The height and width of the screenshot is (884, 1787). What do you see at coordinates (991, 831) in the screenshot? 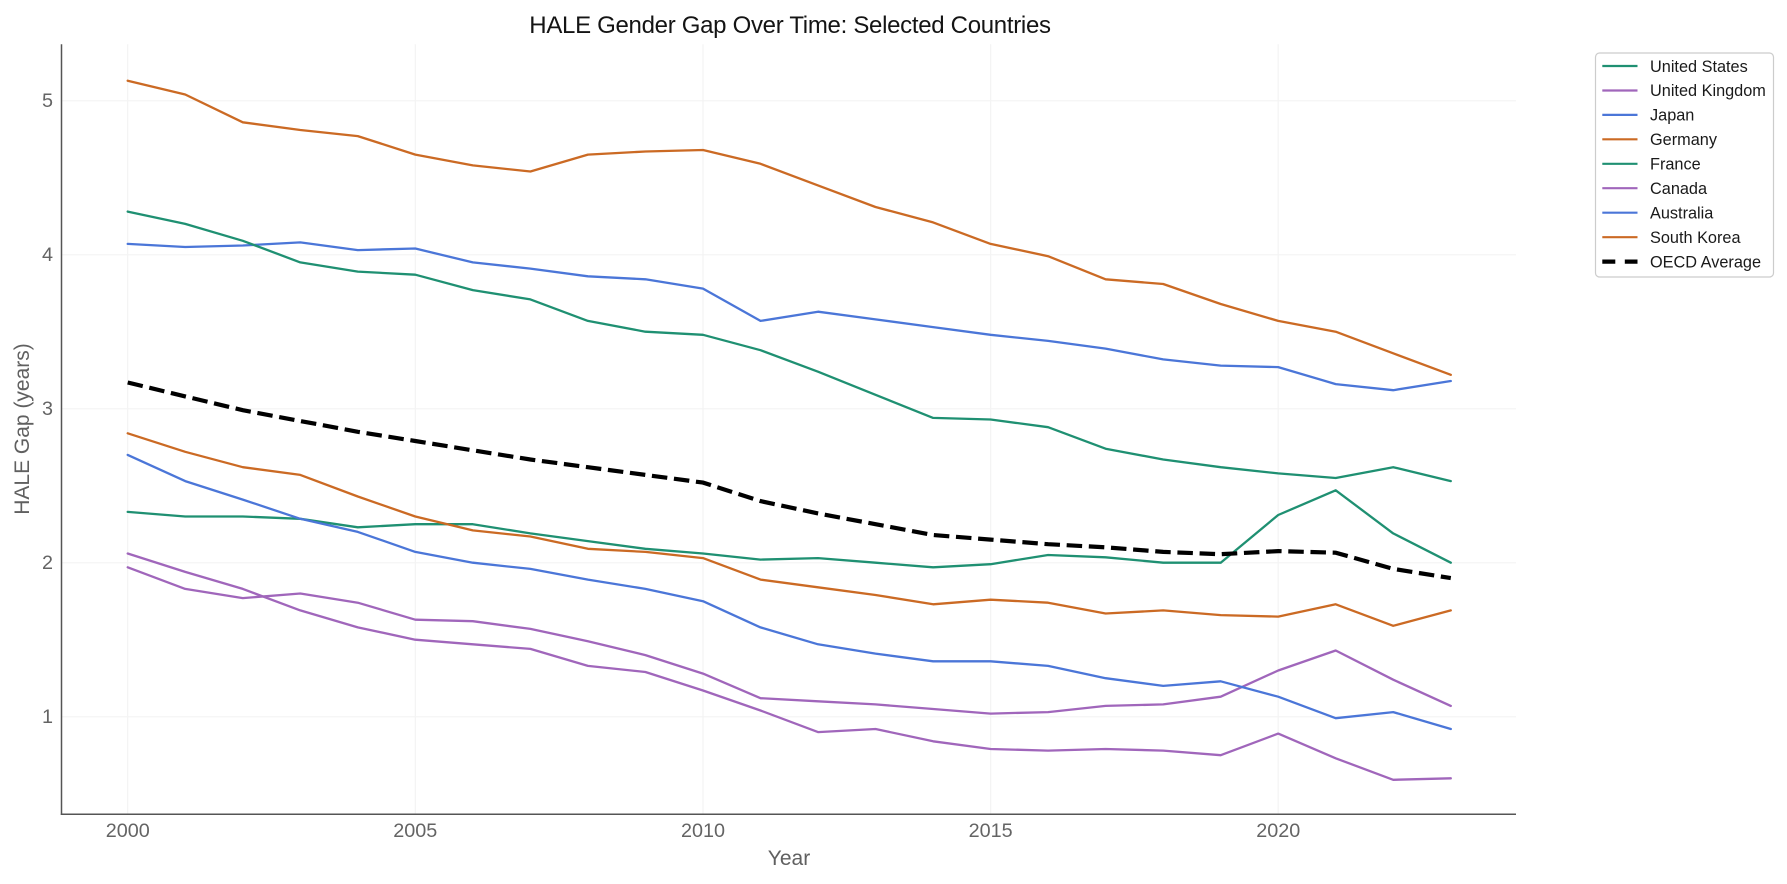
I see `svg-text: 2015` at bounding box center [991, 831].